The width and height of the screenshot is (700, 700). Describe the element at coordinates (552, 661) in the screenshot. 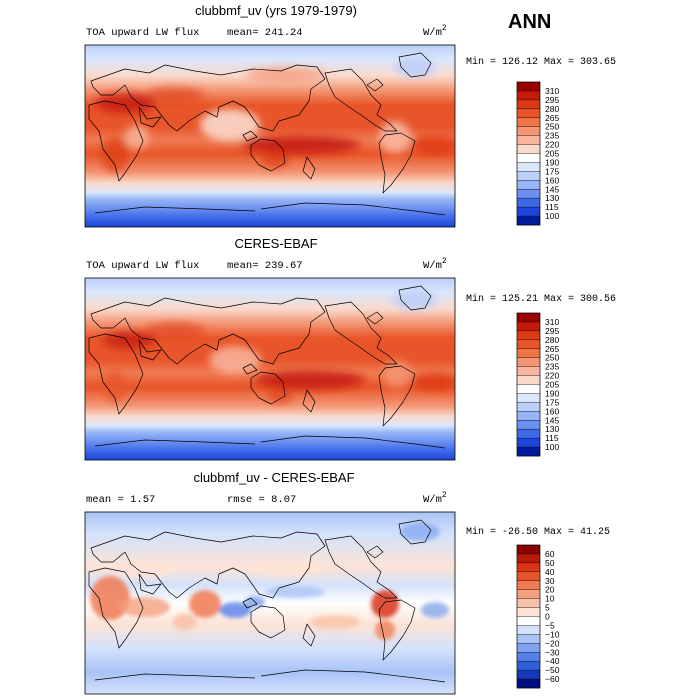

I see `colorbar-tick-label: −40` at that location.